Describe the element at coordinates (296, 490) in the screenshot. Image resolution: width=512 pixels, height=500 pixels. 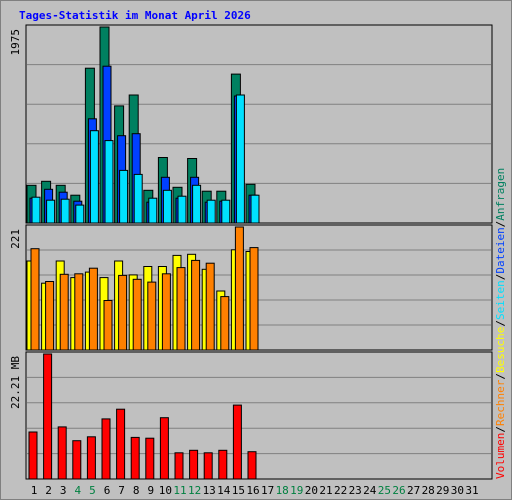
I see `x-tick-label-19: 19` at that location.